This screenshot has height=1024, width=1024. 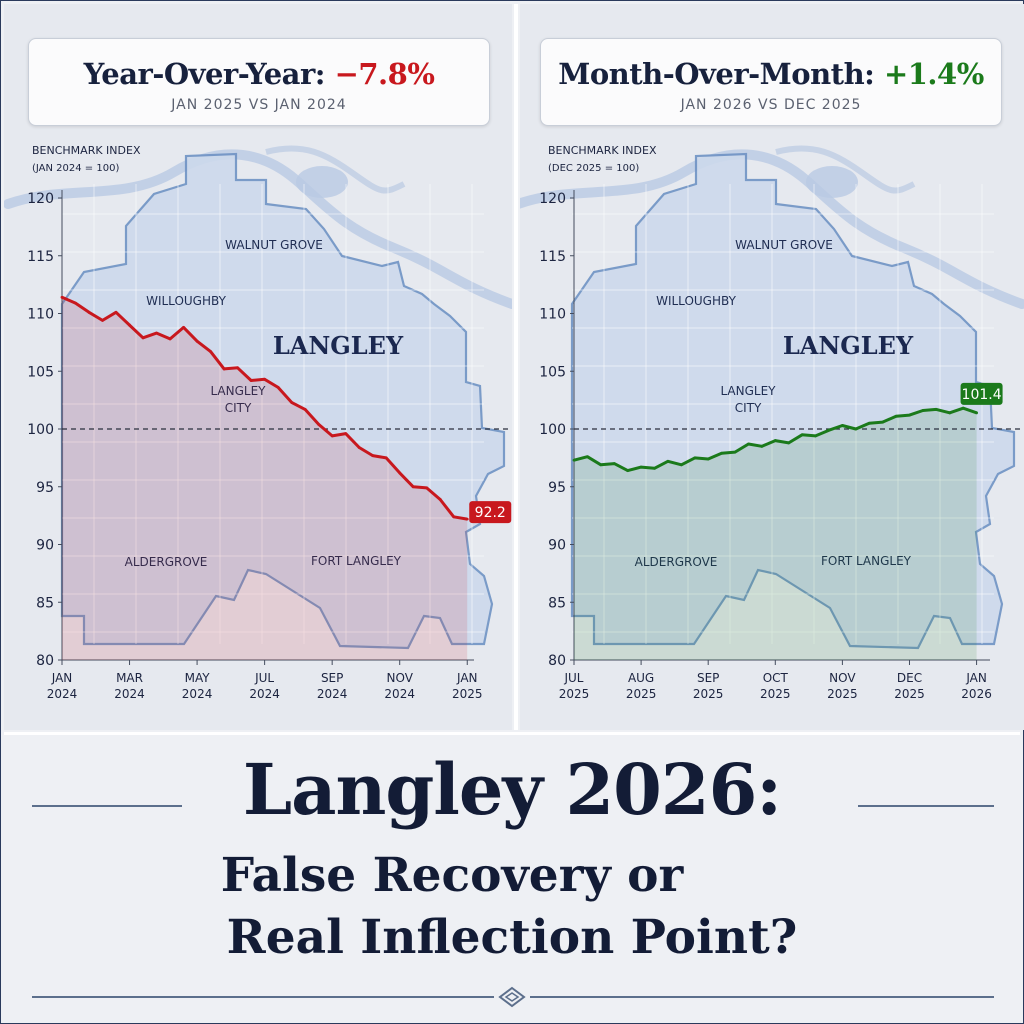 What do you see at coordinates (238, 391) in the screenshot?
I see `map-label-langley-city: LANGLEY` at bounding box center [238, 391].